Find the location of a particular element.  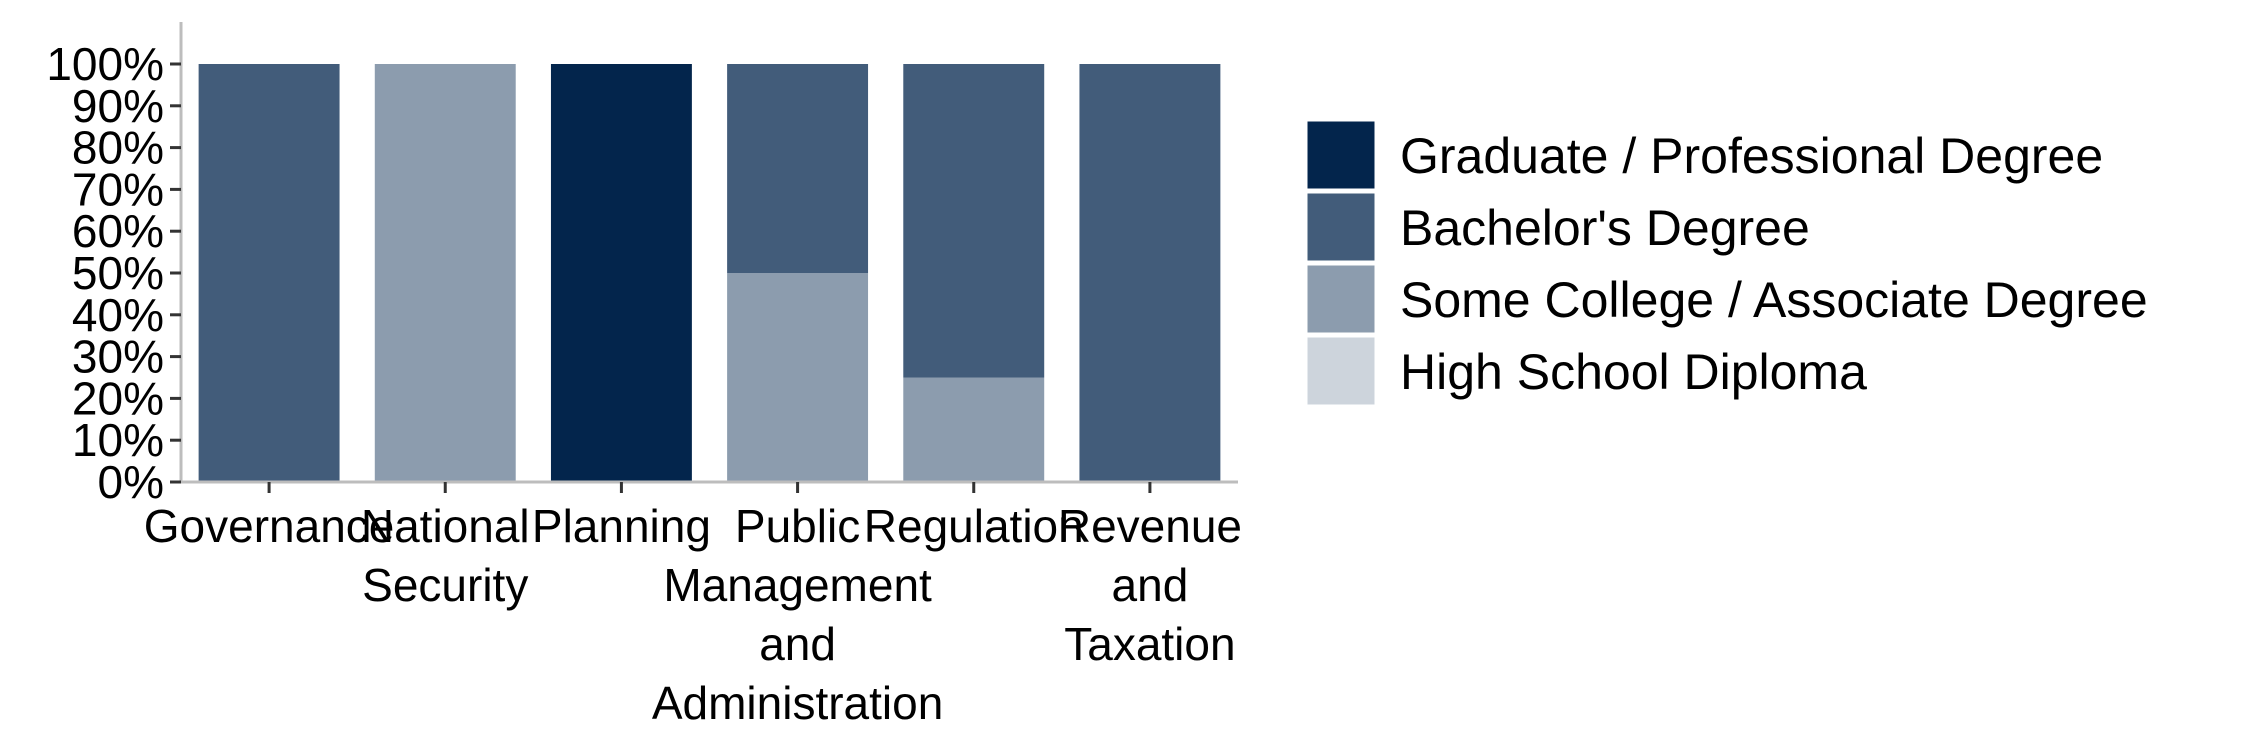

x-tick-label: Administration is located at coordinates (797, 703).